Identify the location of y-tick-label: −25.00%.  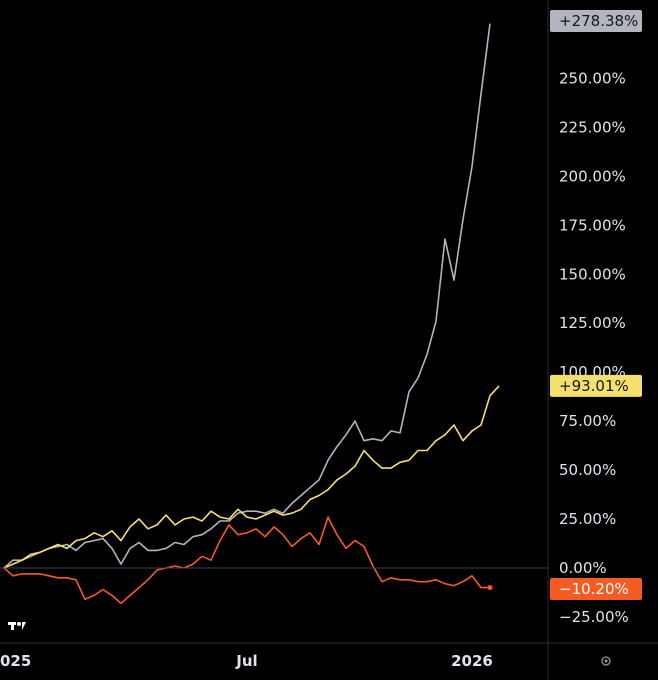
(594, 617).